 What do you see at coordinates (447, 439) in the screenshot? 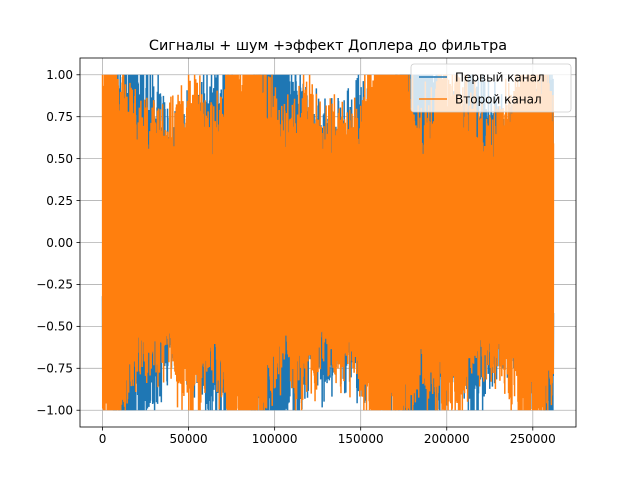
I see `x-tick-label: 200000` at bounding box center [447, 439].